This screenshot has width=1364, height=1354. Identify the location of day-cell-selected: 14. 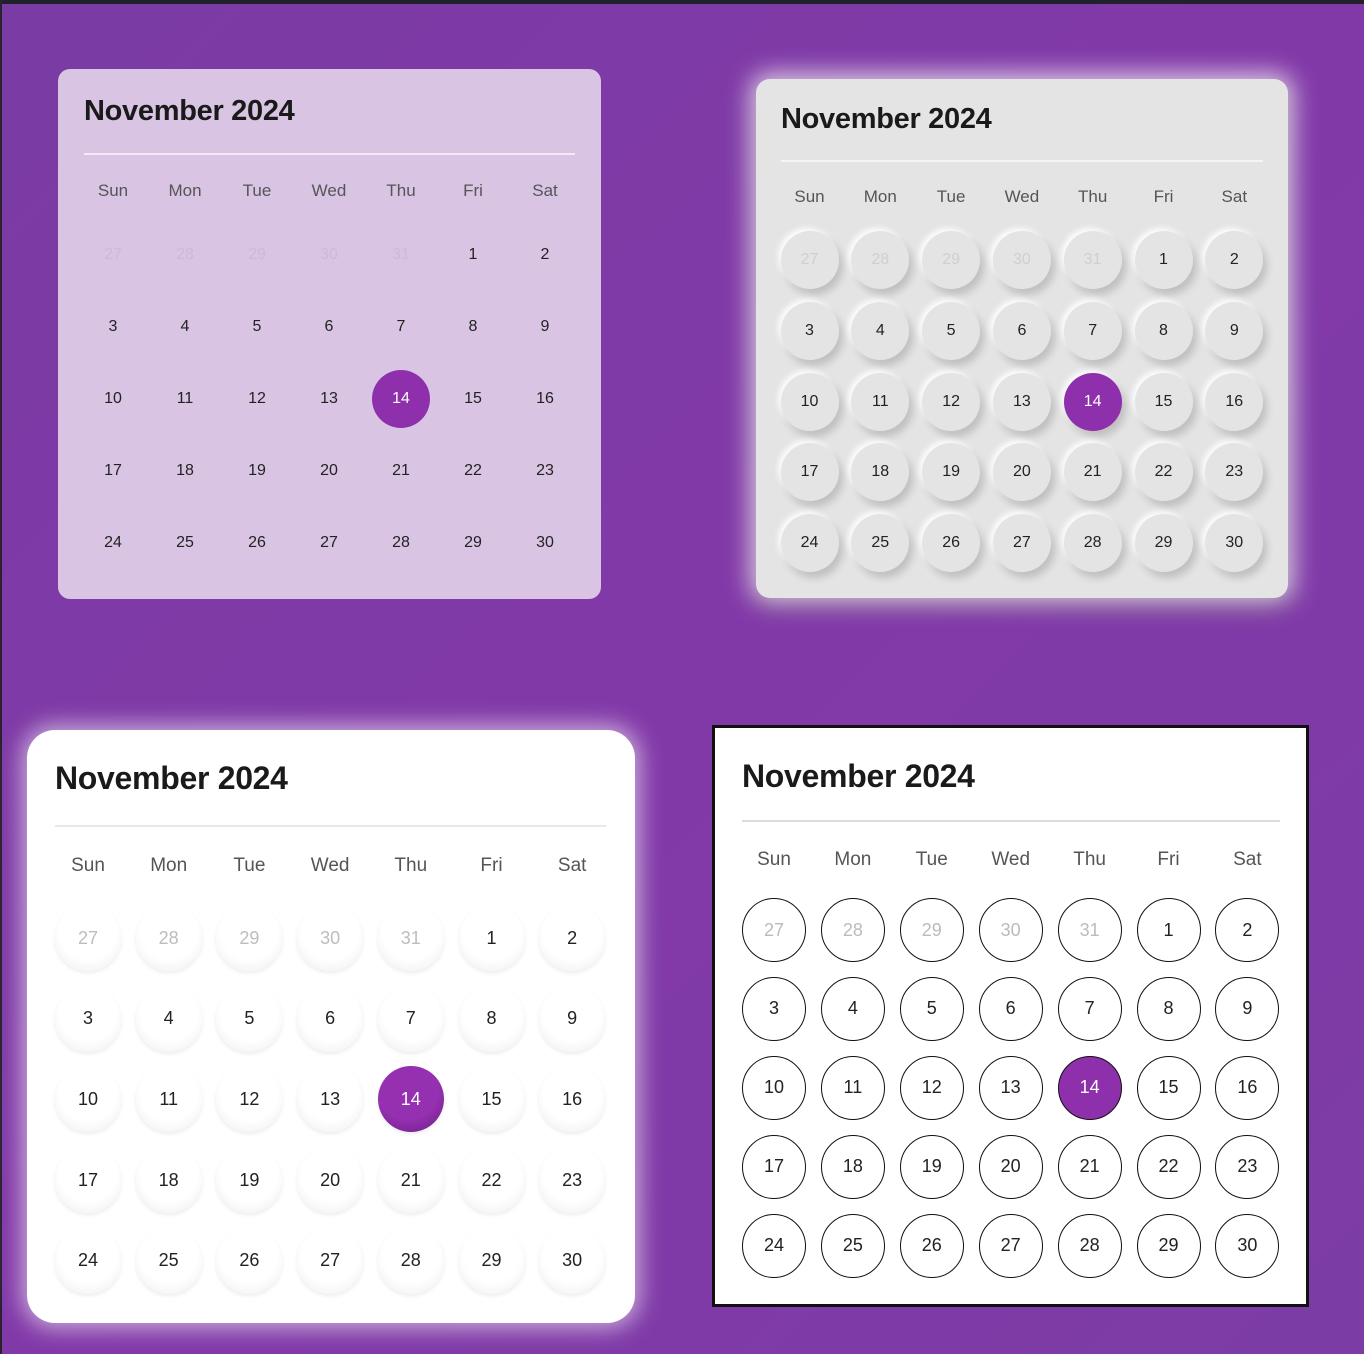
(1089, 1087).